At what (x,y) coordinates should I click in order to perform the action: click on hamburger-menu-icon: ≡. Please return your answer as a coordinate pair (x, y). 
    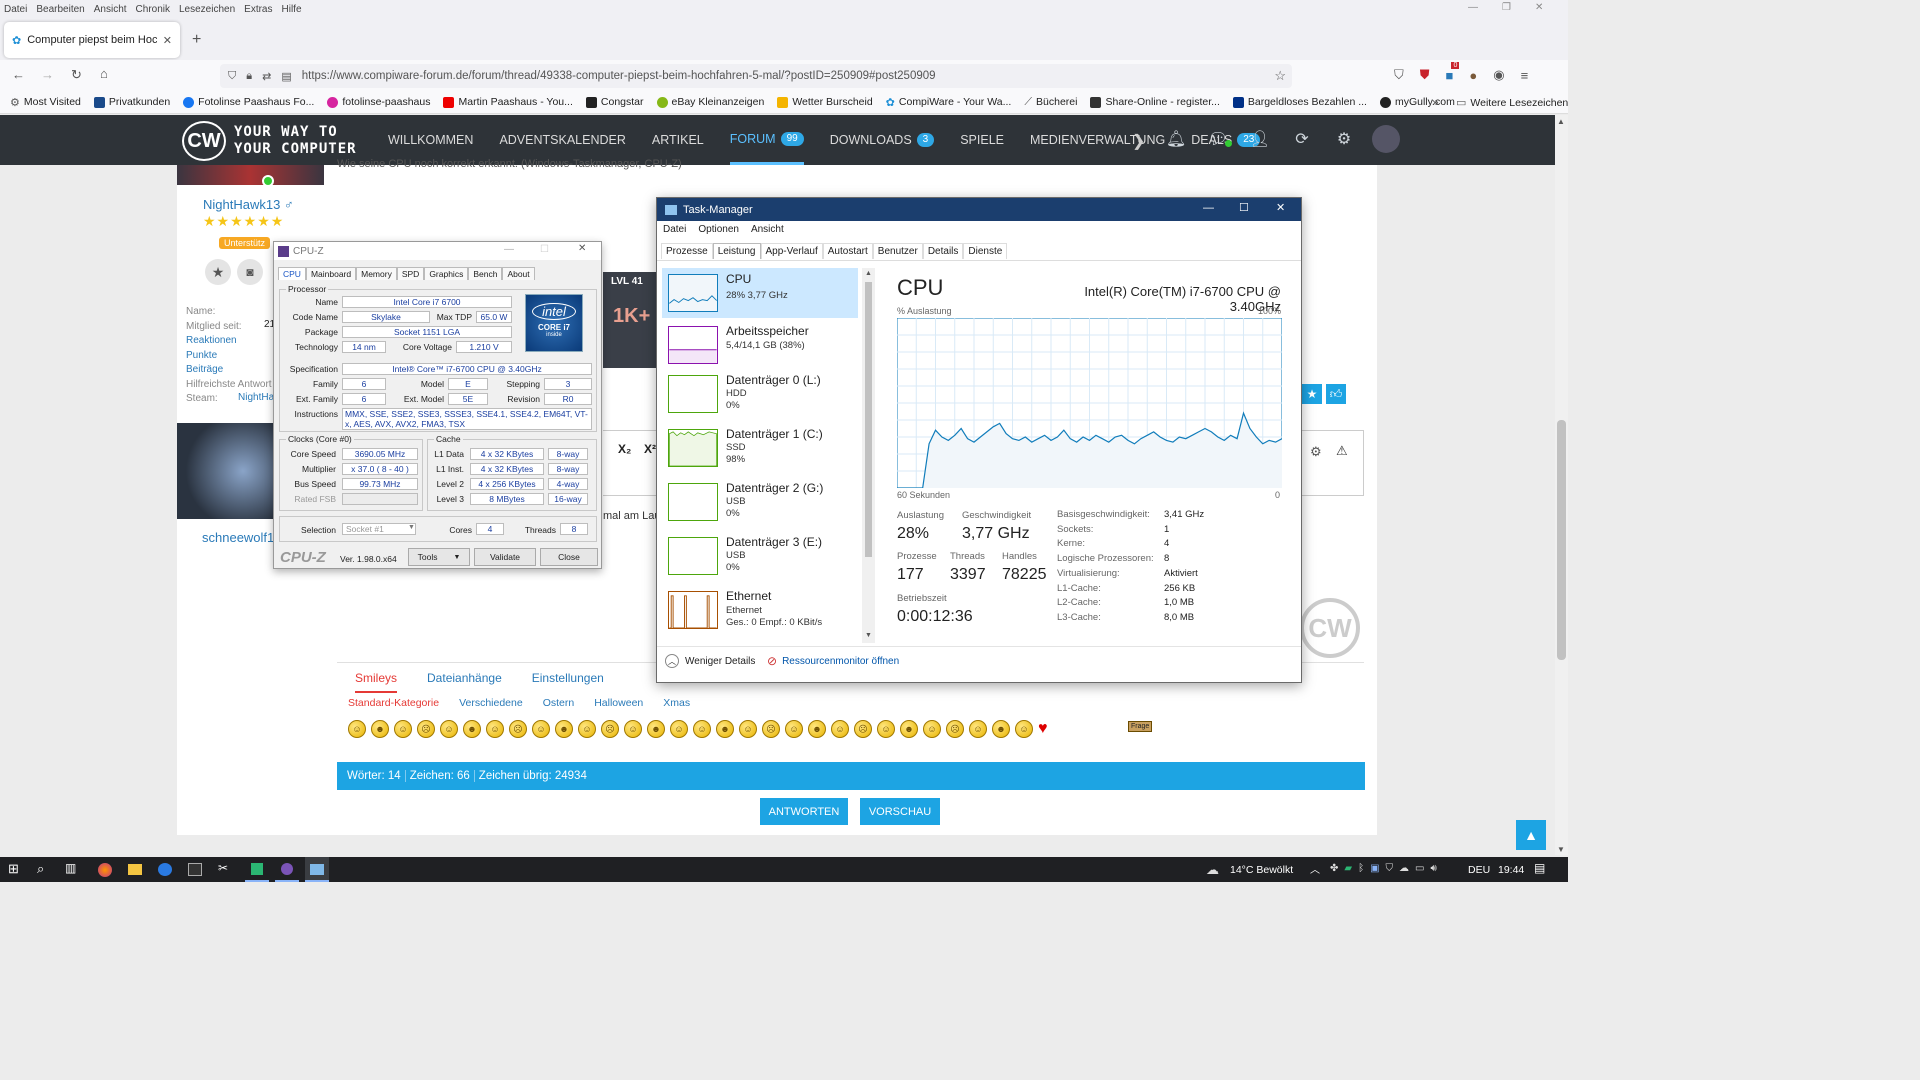
    Looking at the image, I should click on (1524, 75).